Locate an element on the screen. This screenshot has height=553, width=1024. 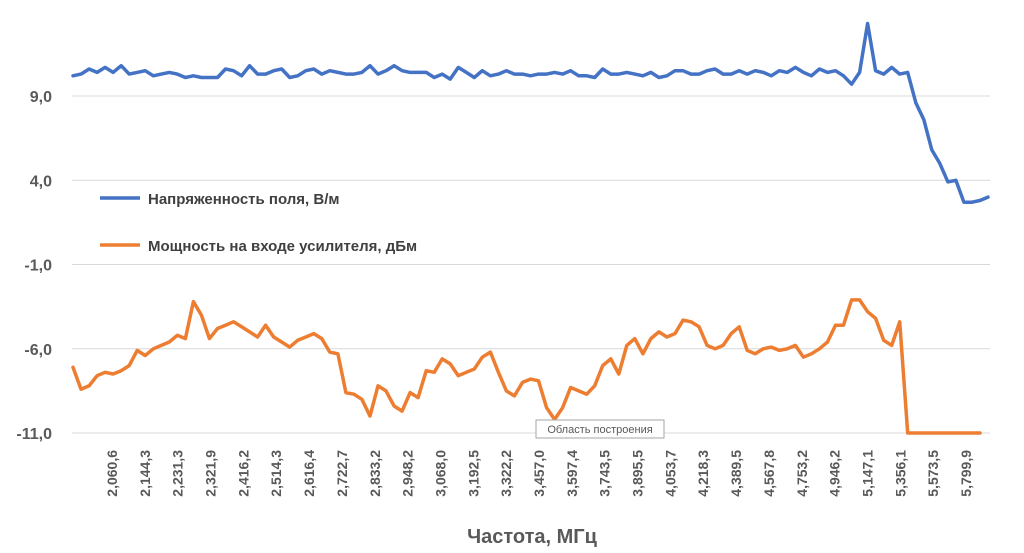
x-tick-label: 2,416,2 is located at coordinates (243, 473).